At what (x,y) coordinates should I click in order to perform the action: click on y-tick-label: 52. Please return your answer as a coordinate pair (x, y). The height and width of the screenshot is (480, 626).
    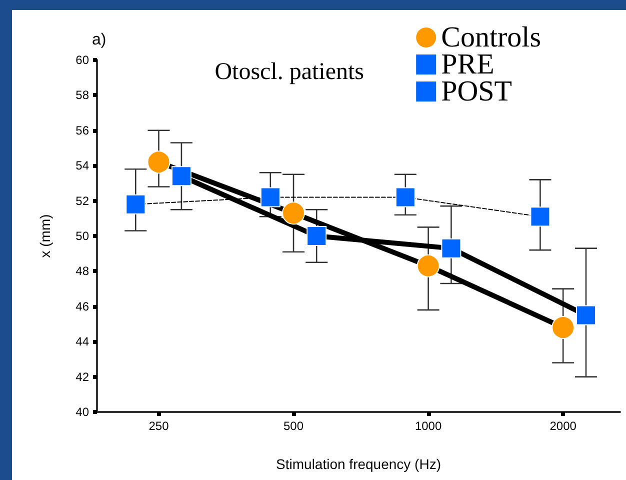
    Looking at the image, I should click on (83, 201).